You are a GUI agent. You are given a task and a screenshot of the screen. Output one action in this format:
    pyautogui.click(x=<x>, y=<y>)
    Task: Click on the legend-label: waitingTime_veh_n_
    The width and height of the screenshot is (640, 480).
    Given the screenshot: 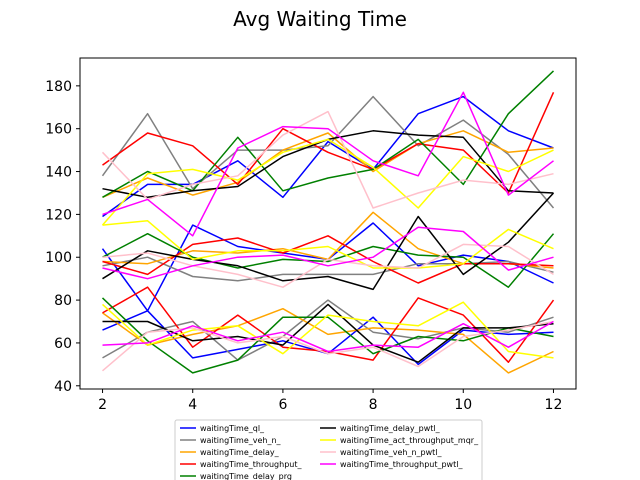 What is the action you would take?
    pyautogui.click(x=241, y=440)
    